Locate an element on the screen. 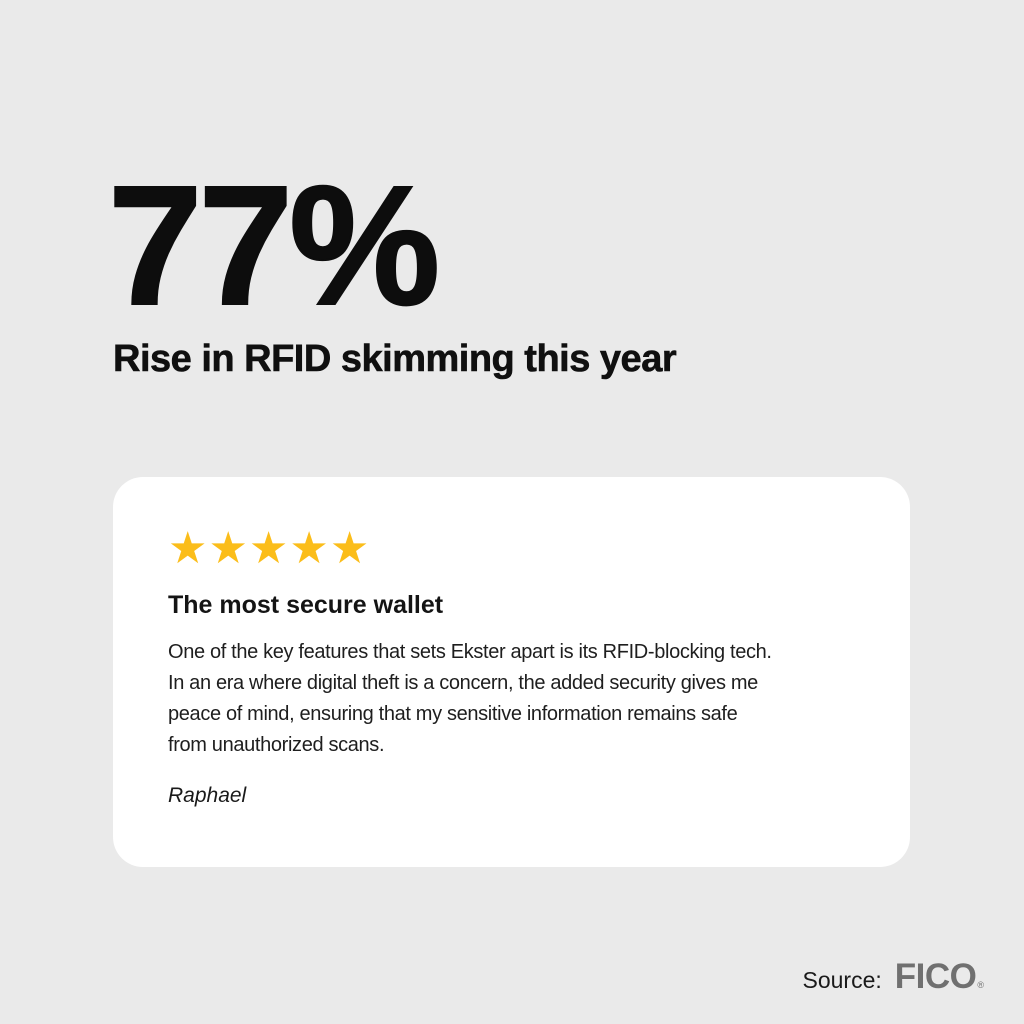 The image size is (1024, 1024). review-author: Raphael is located at coordinates (207, 795).